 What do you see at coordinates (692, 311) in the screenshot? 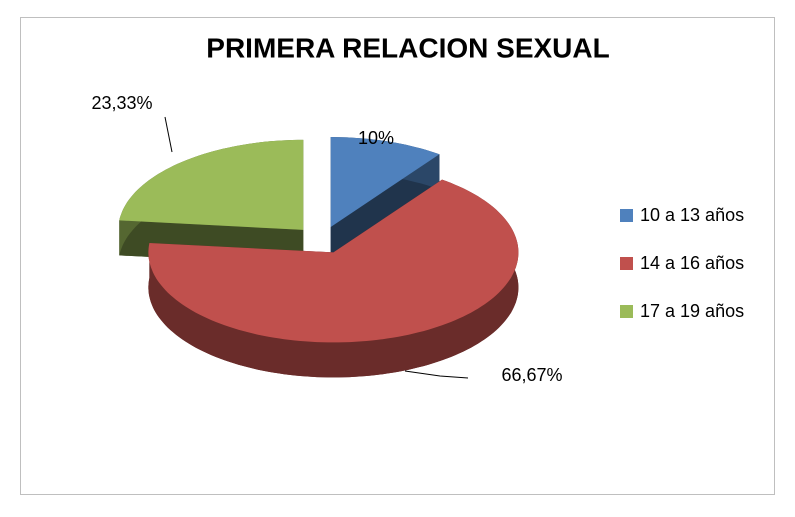
I see `legend-label: 17 a 19 años` at bounding box center [692, 311].